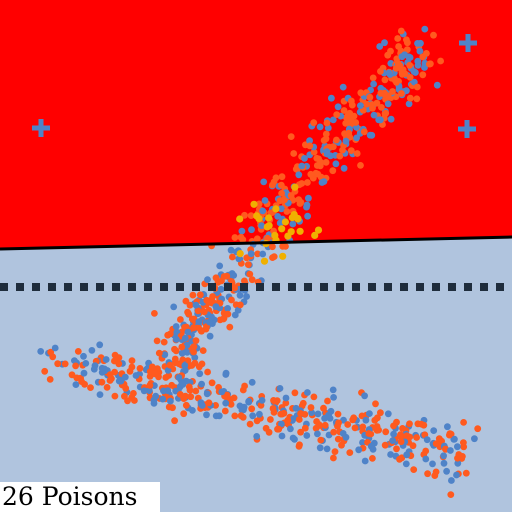  Describe the element at coordinates (80, 497) in the screenshot. I see `poison-count-label: 26 Poisons` at that location.